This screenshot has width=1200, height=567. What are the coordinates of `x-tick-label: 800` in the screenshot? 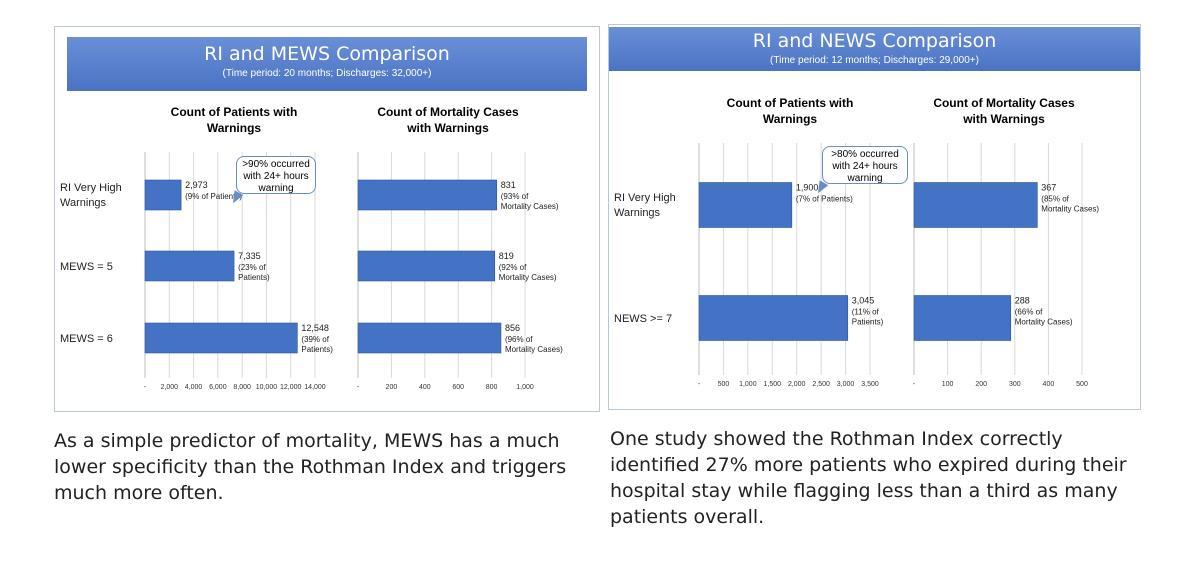 It's located at (492, 387).